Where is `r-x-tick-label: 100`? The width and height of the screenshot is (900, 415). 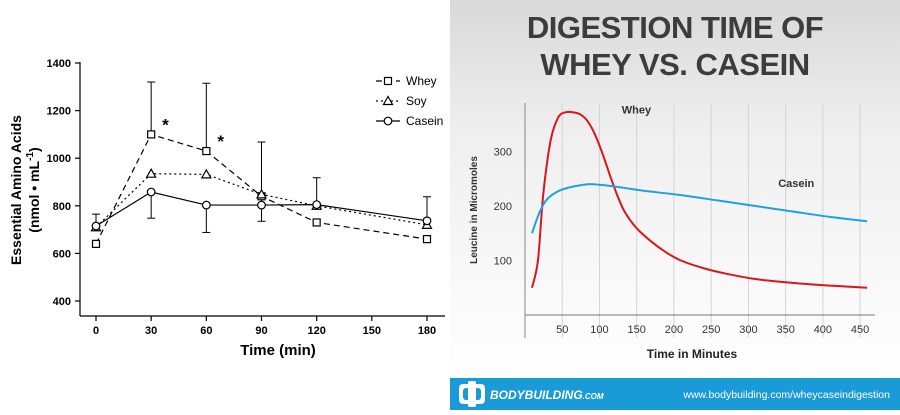
r-x-tick-label: 100 is located at coordinates (599, 330).